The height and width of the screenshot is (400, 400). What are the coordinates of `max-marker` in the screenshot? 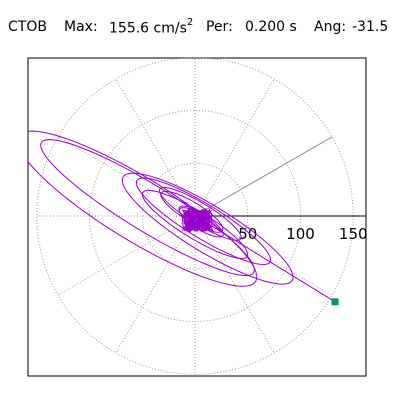 It's located at (335, 302).